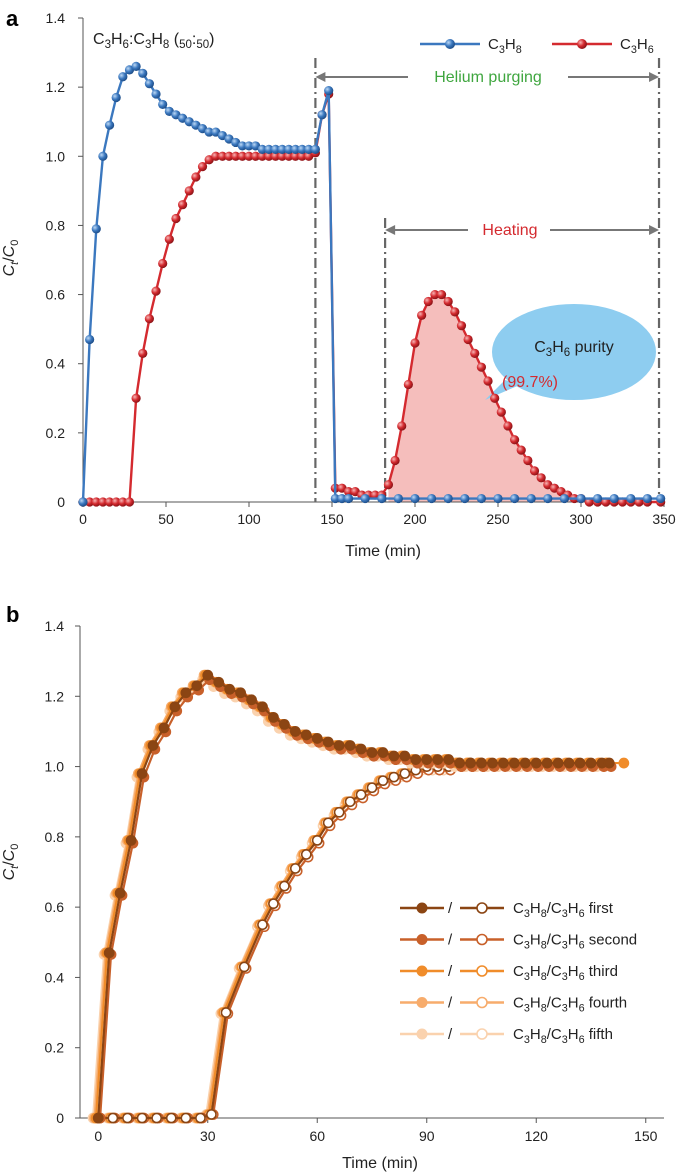 The height and width of the screenshot is (1174, 685). Describe the element at coordinates (574, 349) in the screenshot. I see `purity-label: C3H6 purity` at that location.